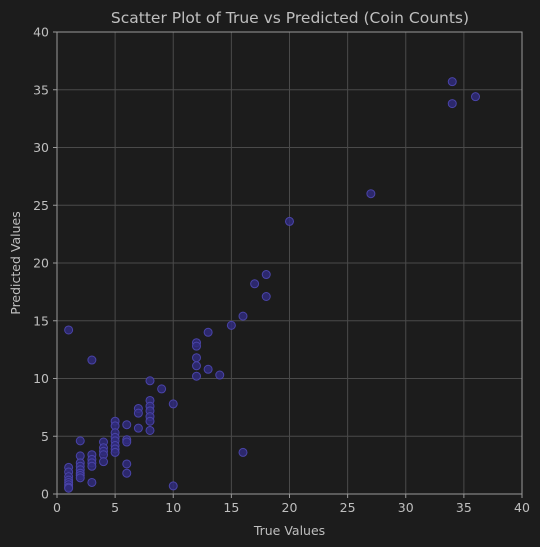 The height and width of the screenshot is (547, 540). What do you see at coordinates (57, 507) in the screenshot?
I see `x-tick-label: 0` at bounding box center [57, 507].